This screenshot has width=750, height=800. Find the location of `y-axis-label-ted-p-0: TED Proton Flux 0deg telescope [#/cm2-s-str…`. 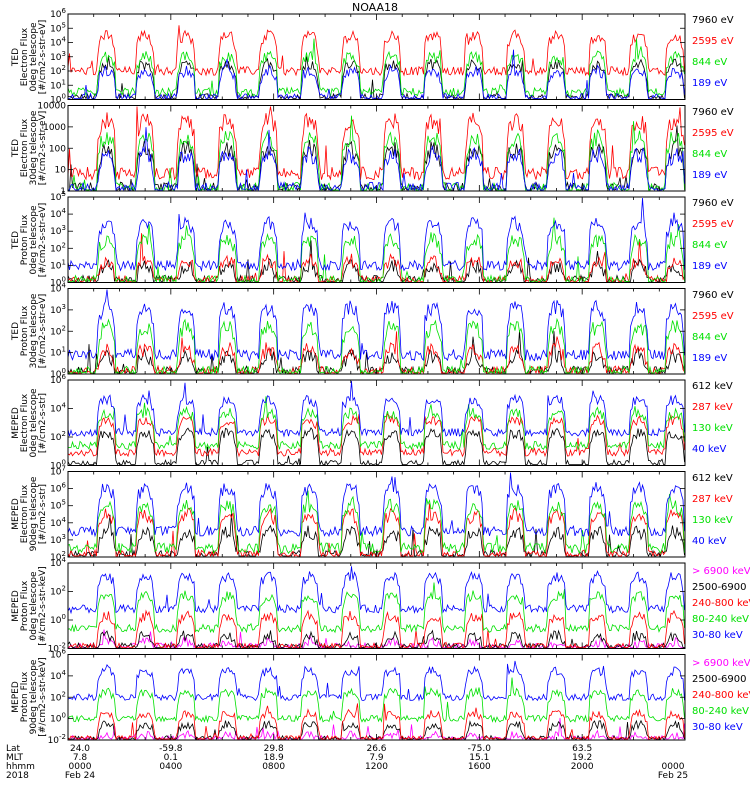

y-axis-label-ted-p-0: TED Proton Flux 0deg telescope [#/cm2-s-str… is located at coordinates (29, 240).